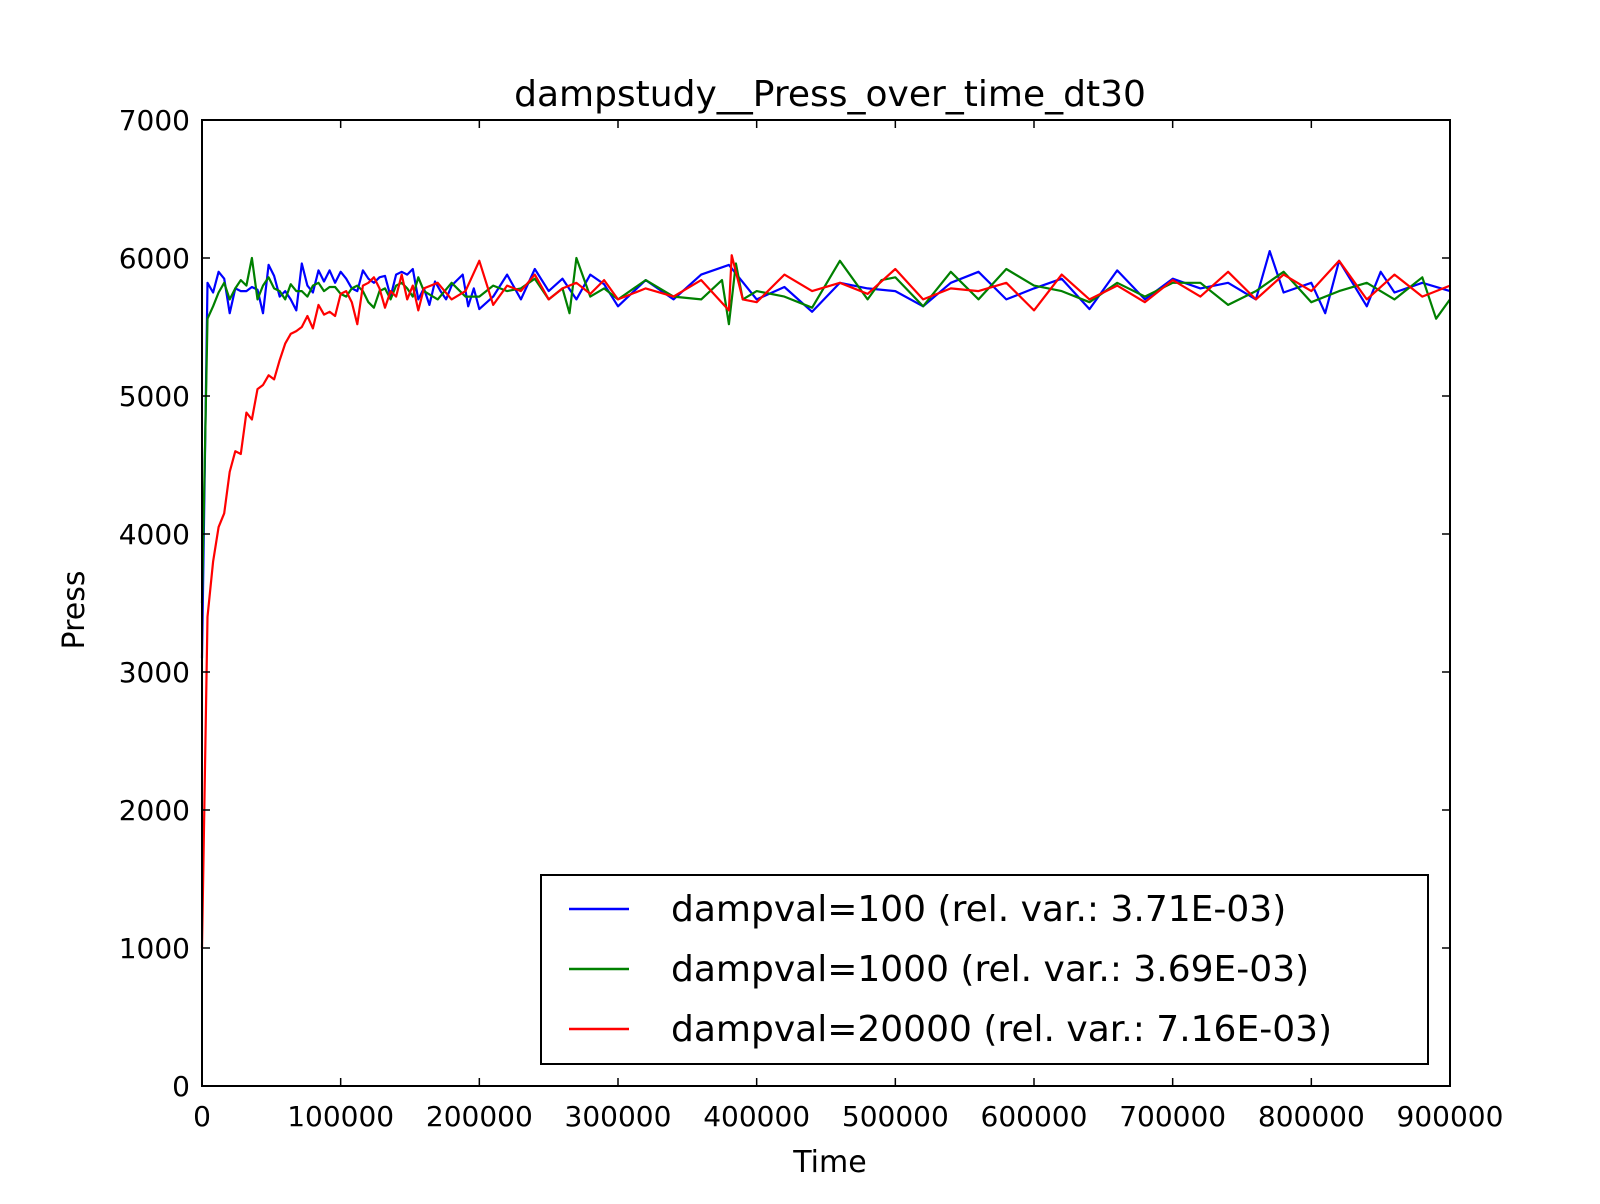 The height and width of the screenshot is (1204, 1600). What do you see at coordinates (1034, 1116) in the screenshot?
I see `x-tick-label: 600000` at bounding box center [1034, 1116].